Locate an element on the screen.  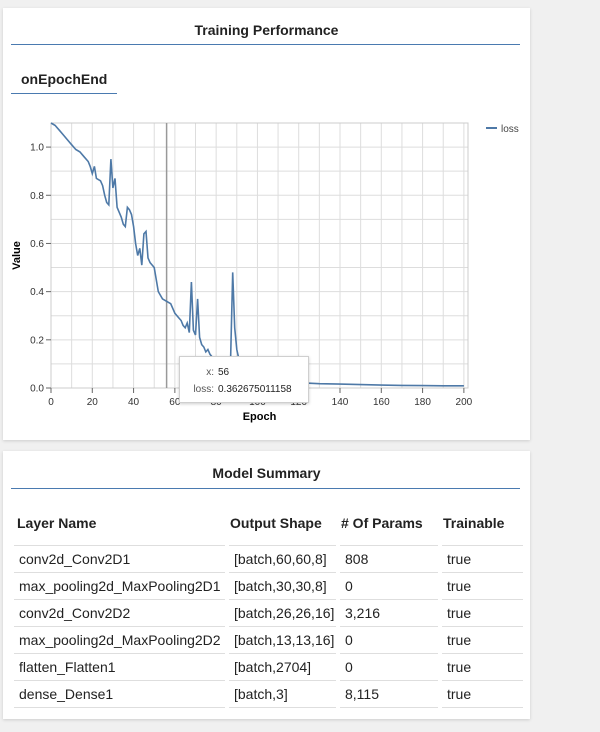
cell-output-shape: [batch,26,26,16] is located at coordinates (281, 613).